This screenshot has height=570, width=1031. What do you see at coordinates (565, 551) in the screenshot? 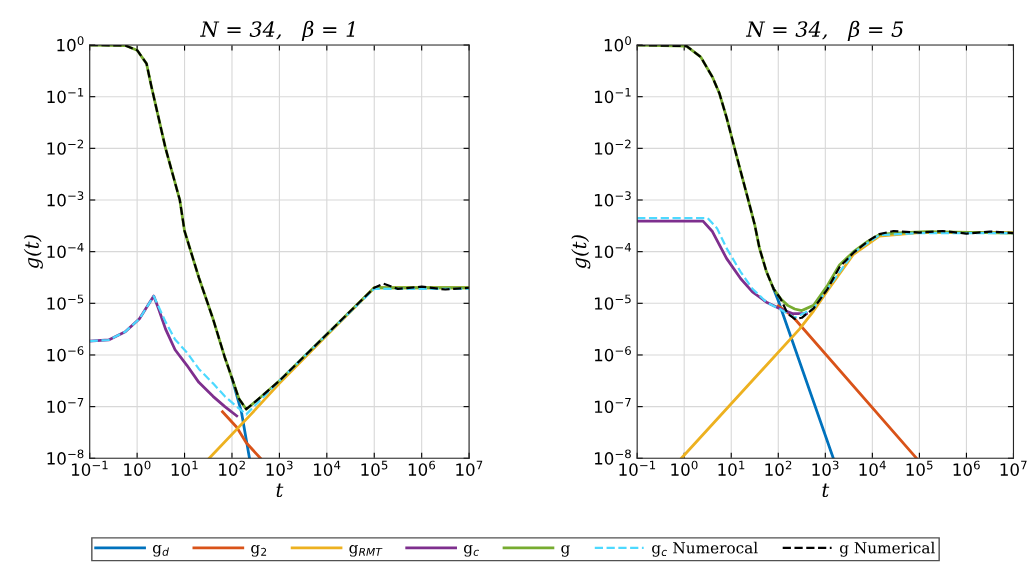
I see `legend-label: g` at bounding box center [565, 551].